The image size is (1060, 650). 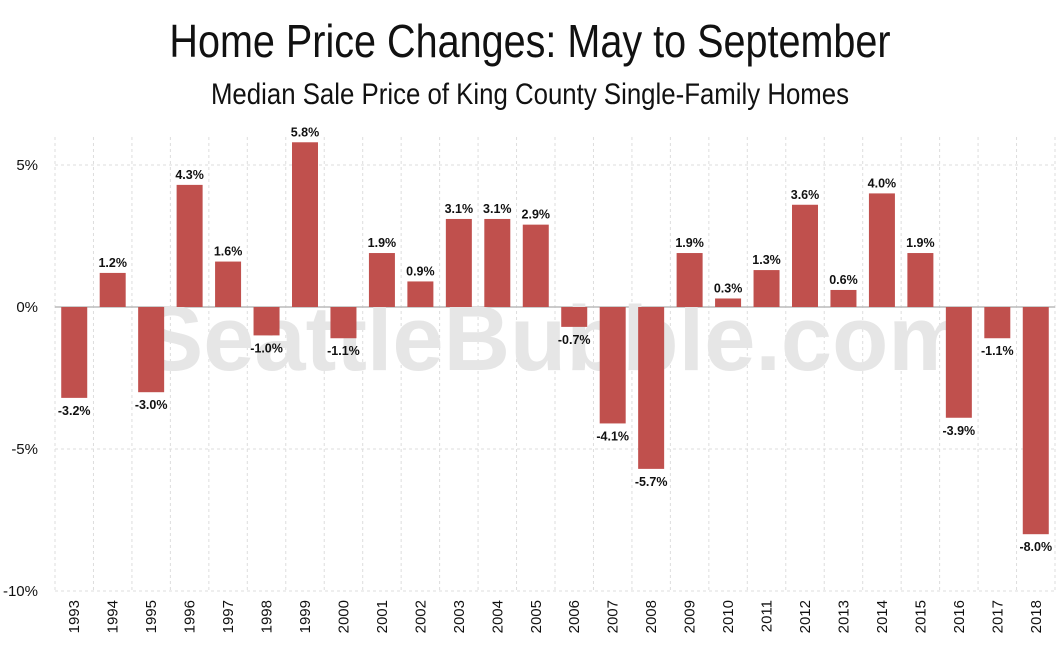 I want to click on bar-2008, so click(x=651, y=388).